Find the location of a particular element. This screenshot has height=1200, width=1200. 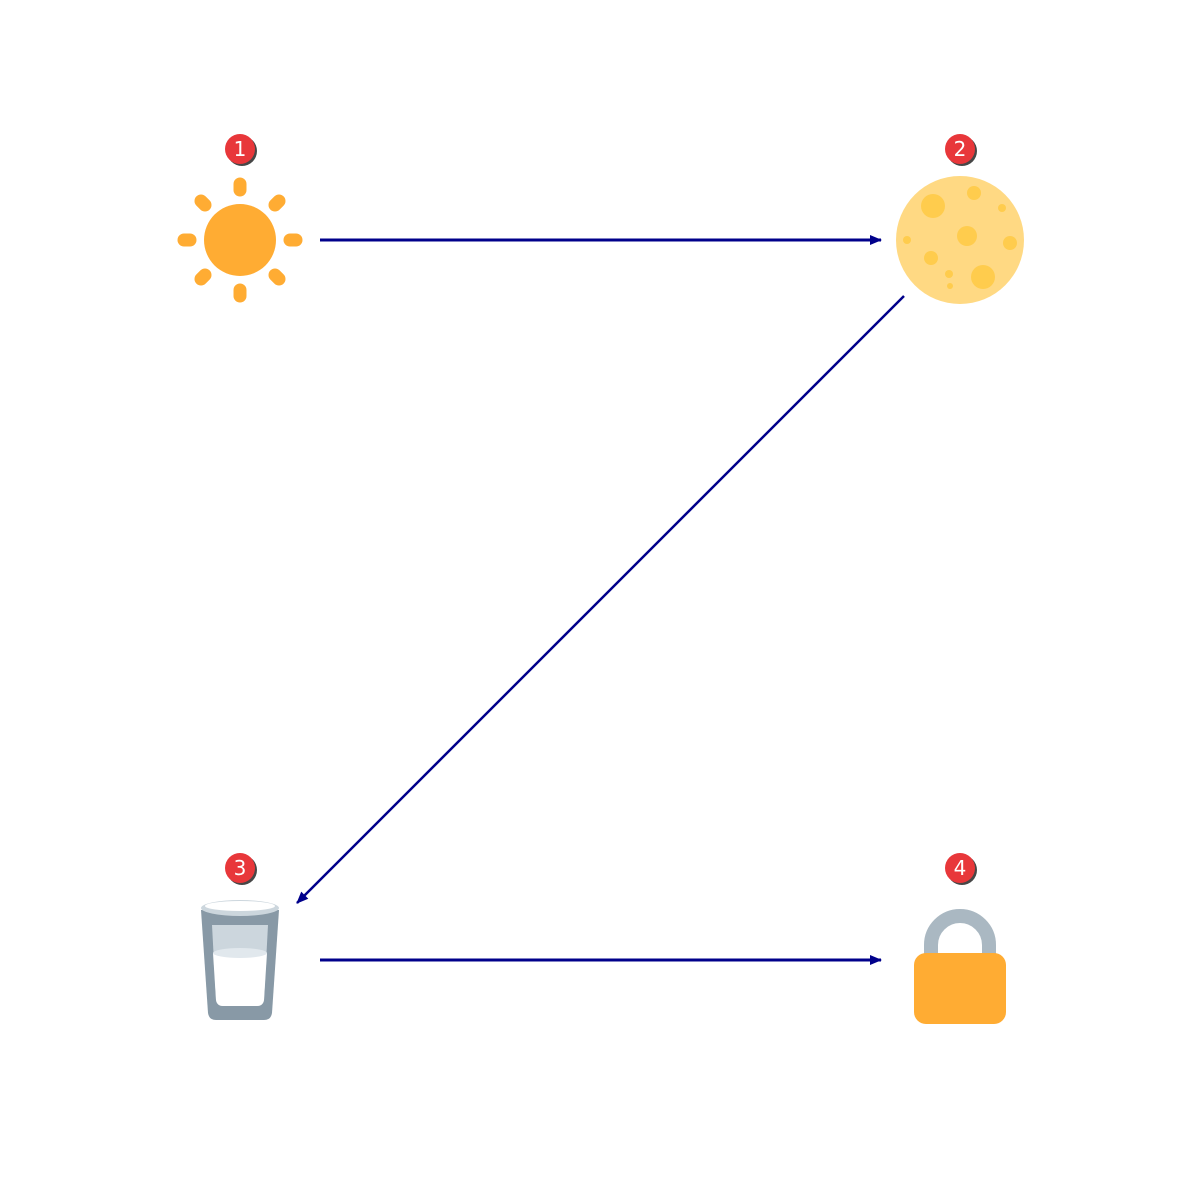

badge-3-number: 3 is located at coordinates (240, 868).